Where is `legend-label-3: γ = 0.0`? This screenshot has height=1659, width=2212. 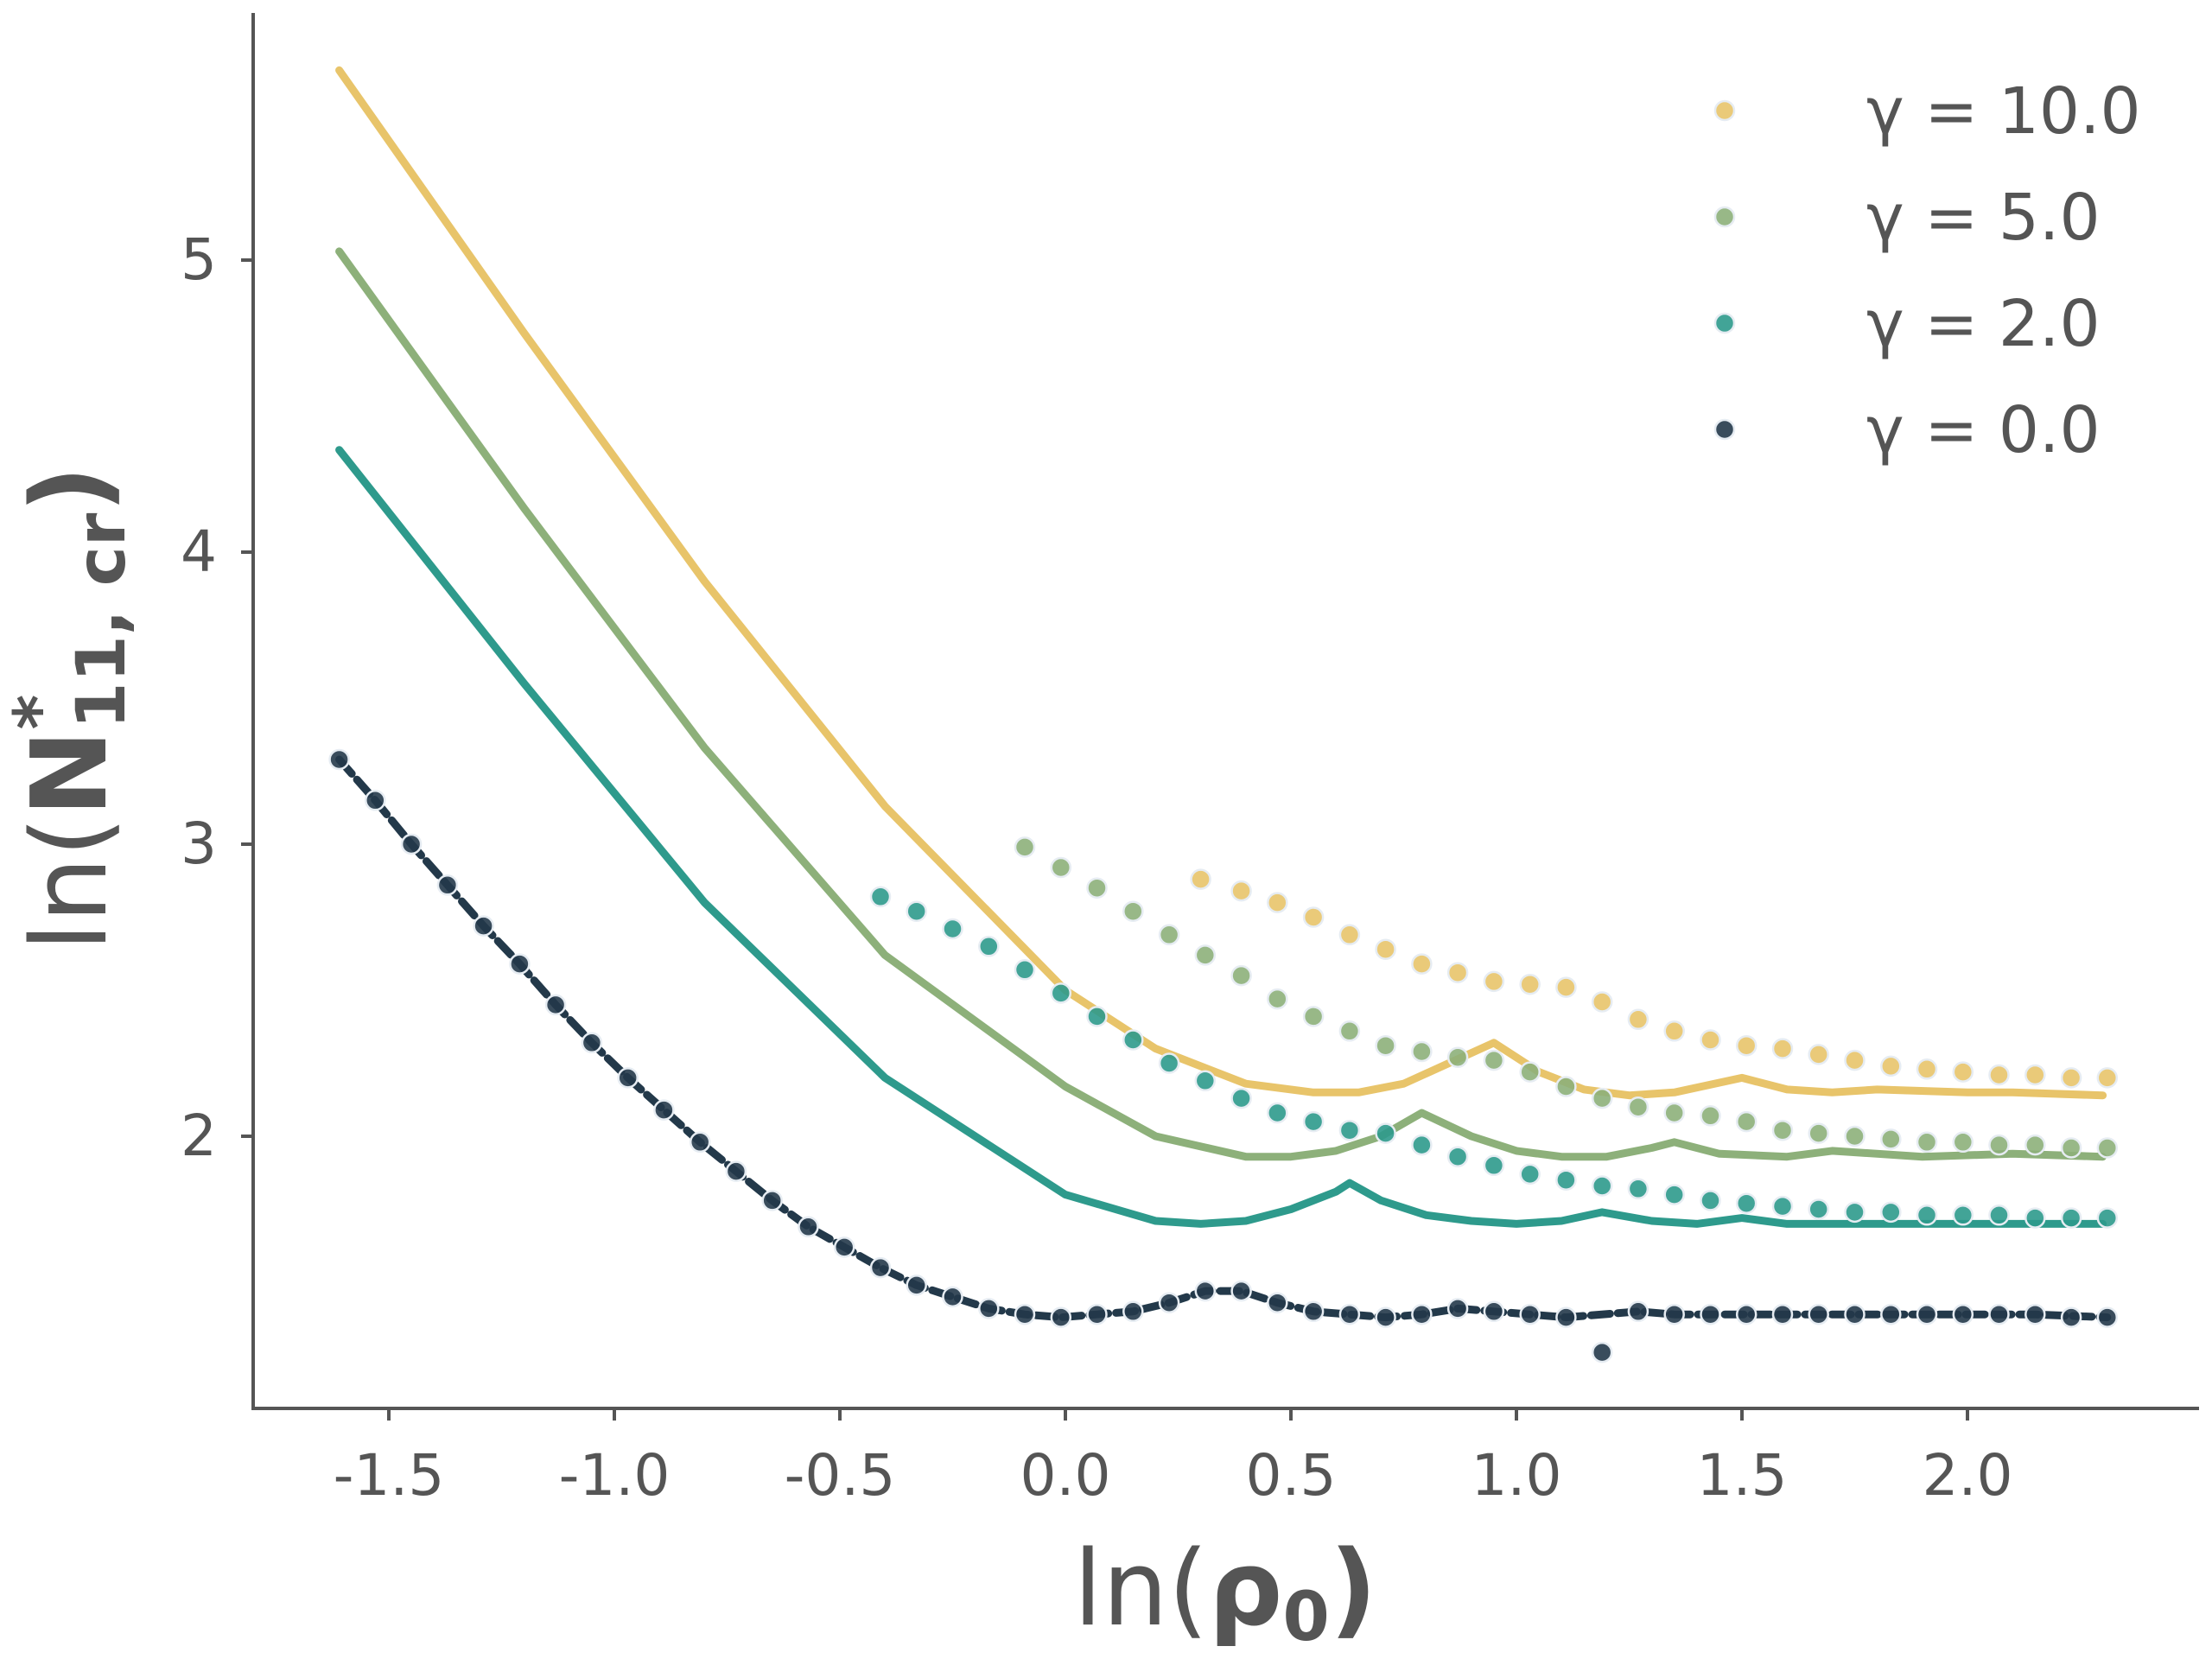
legend-label-3: γ = 0.0 is located at coordinates (1983, 430).